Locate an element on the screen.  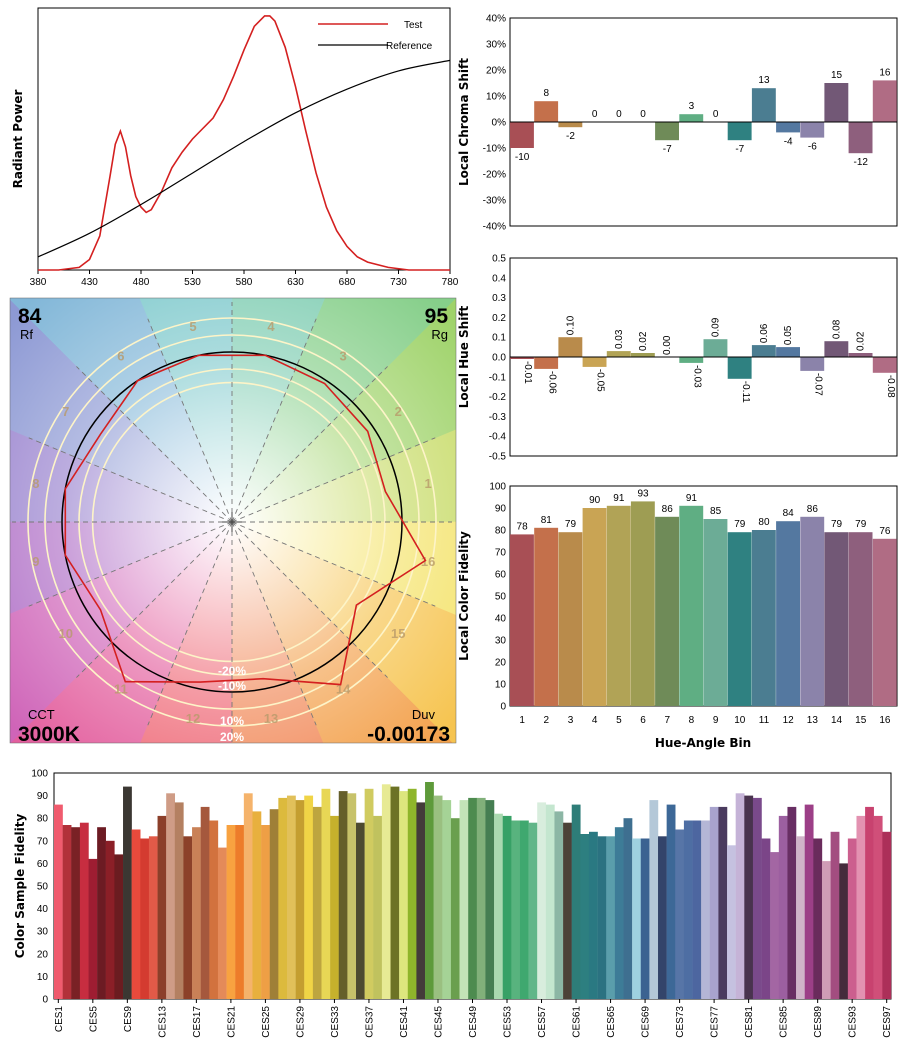
bar-value-label: -7 is located at coordinates (739, 149).